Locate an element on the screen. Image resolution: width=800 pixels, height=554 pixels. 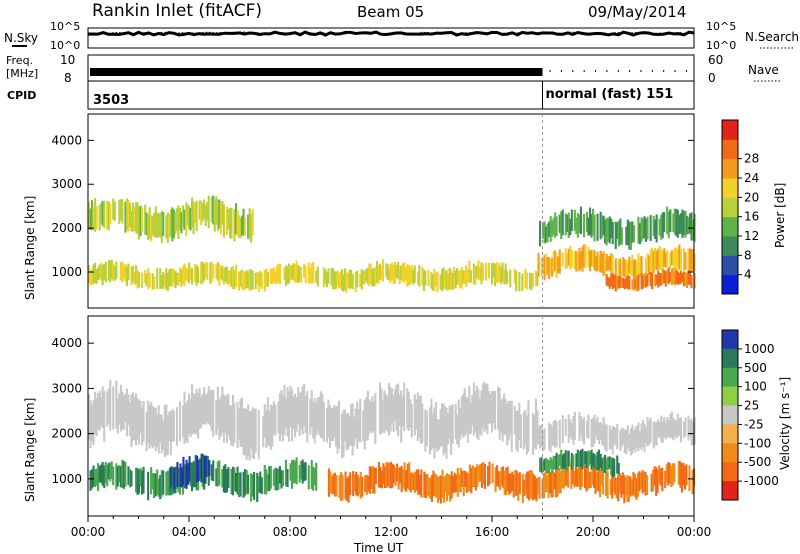
x-tick-label: 20:00 is located at coordinates (593, 532).